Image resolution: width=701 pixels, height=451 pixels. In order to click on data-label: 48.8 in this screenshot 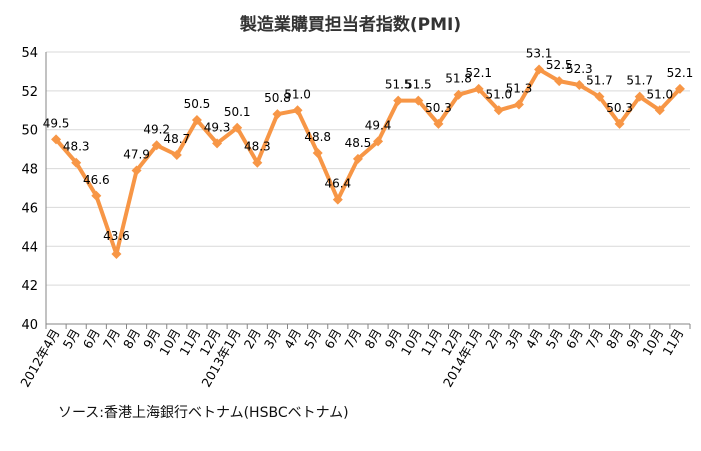, I will do `click(317, 137)`.